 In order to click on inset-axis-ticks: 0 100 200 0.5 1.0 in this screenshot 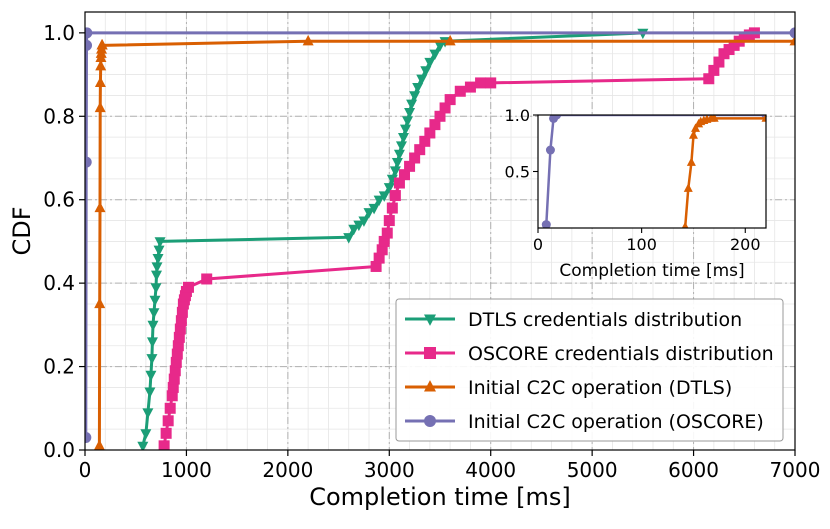, I will do `click(633, 180)`.